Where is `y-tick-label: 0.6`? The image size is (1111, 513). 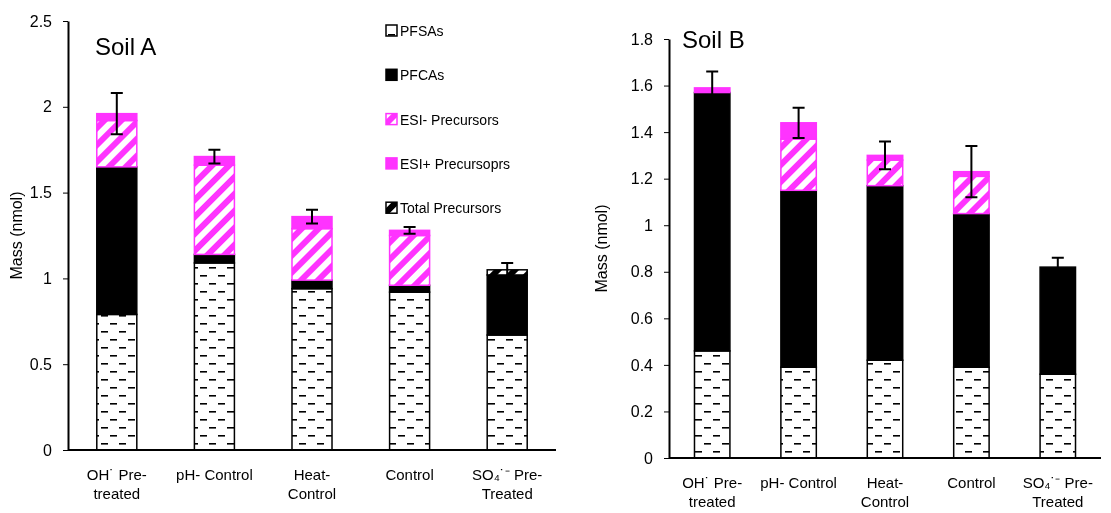 y-tick-label: 0.6 is located at coordinates (642, 318).